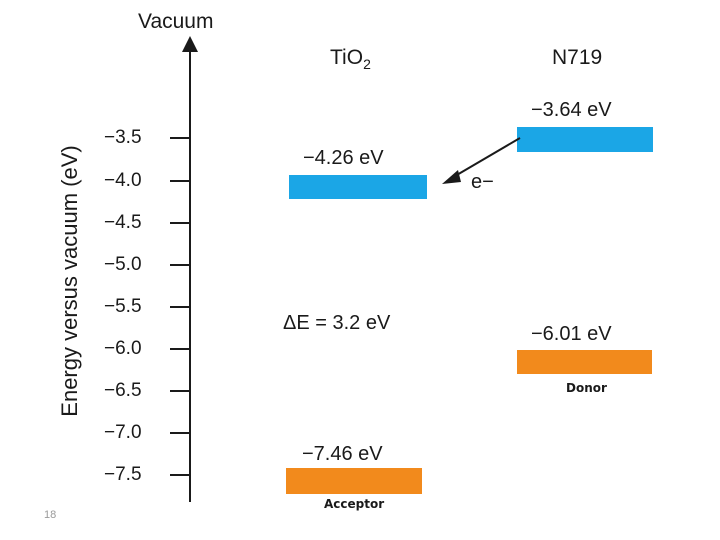 This screenshot has height=540, width=720. What do you see at coordinates (123, 432) in the screenshot?
I see `tick-label: −7.0` at bounding box center [123, 432].